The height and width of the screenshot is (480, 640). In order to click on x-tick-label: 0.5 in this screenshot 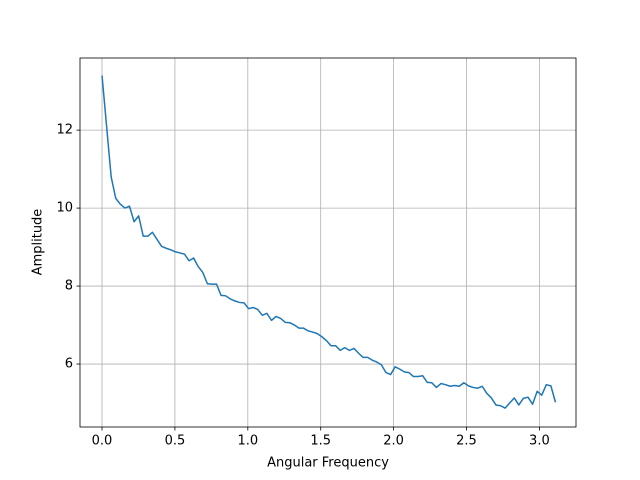, I will do `click(175, 441)`.